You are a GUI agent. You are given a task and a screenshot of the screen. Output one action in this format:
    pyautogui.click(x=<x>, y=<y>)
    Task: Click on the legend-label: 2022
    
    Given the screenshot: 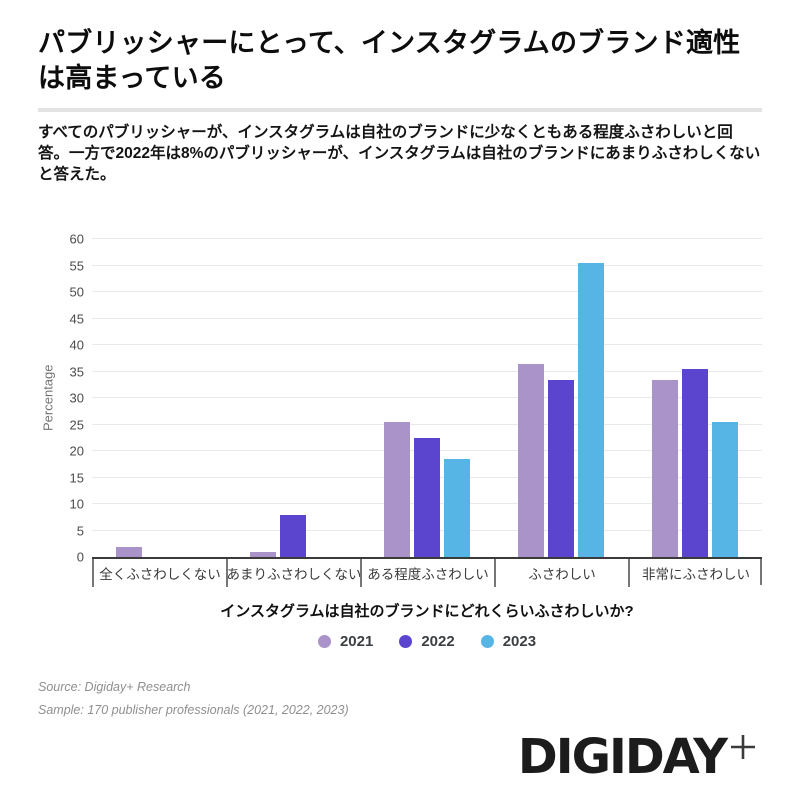 What is the action you would take?
    pyautogui.click(x=438, y=642)
    